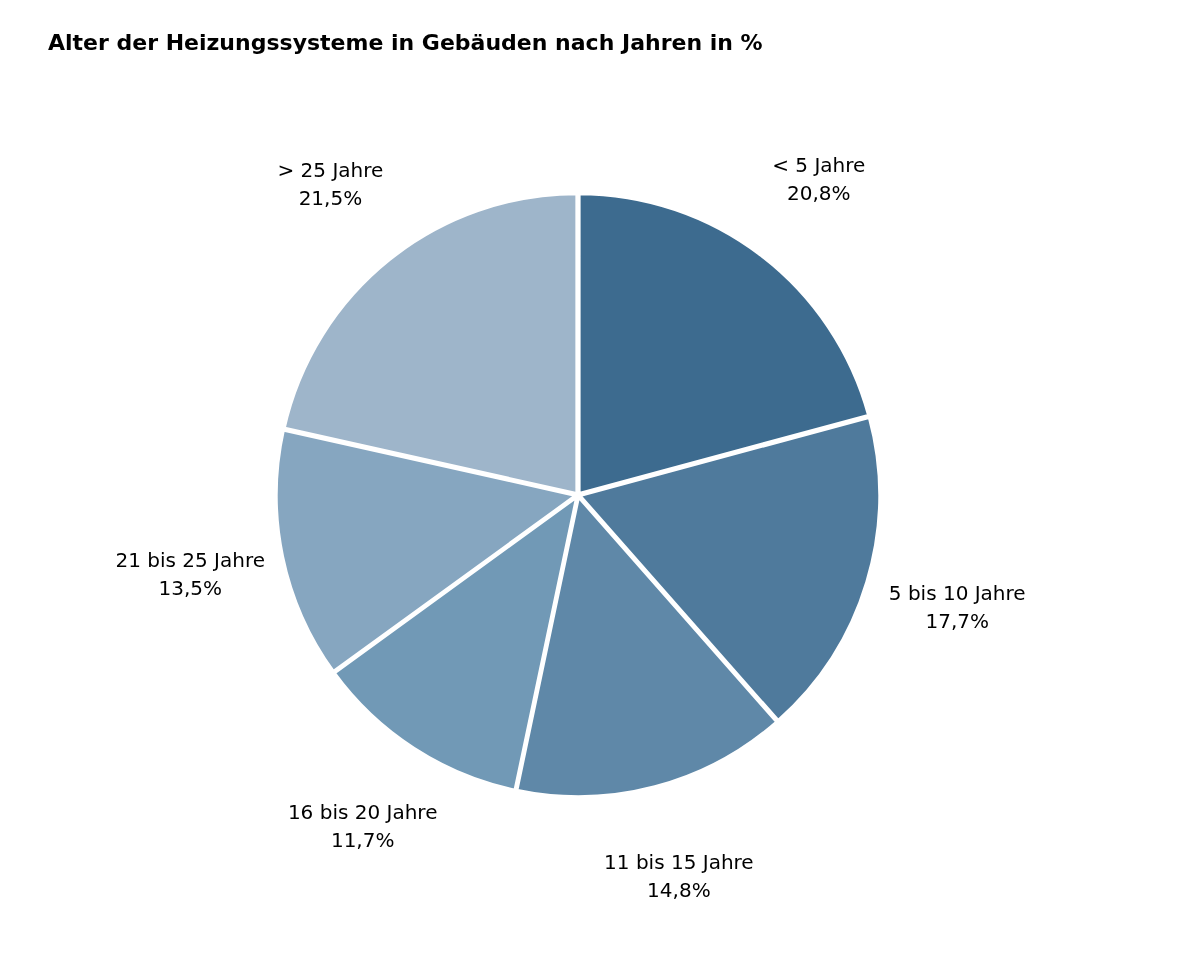 The width and height of the screenshot is (1200, 962). Describe the element at coordinates (406, 42) in the screenshot. I see `chart-title: Alter der Heizungssysteme in Gebäuden nach Jahren in %` at that location.